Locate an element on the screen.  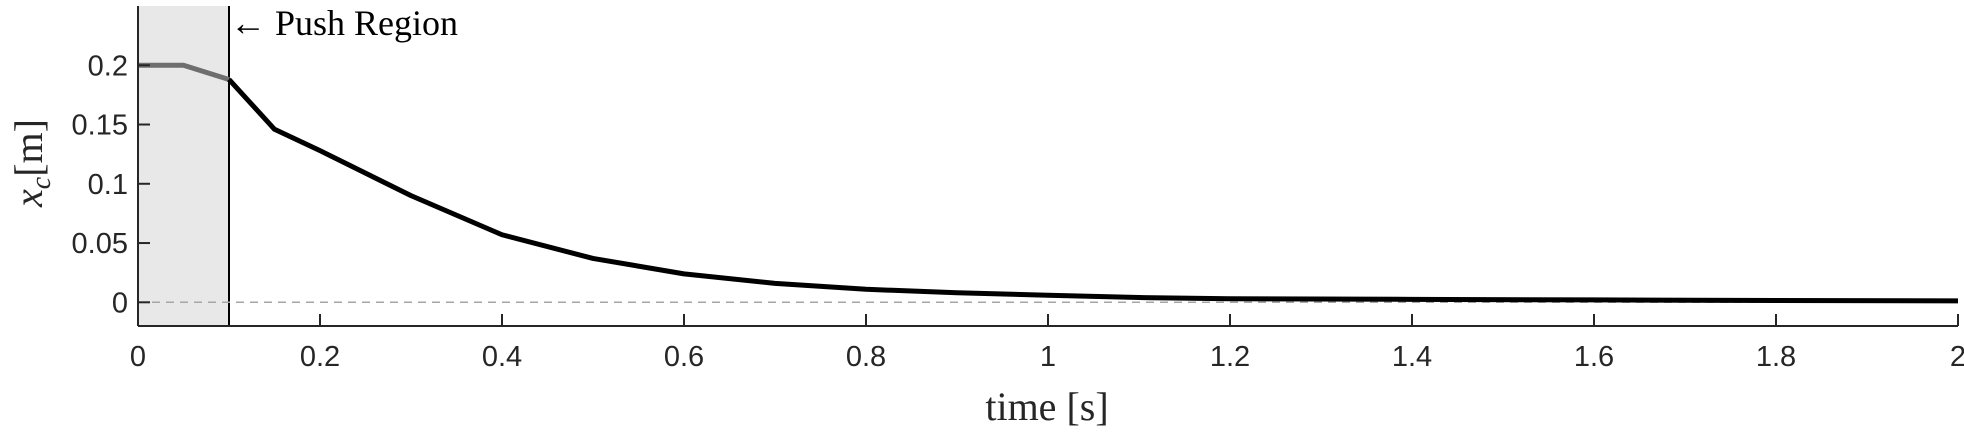
x-tick-label: 1.8 is located at coordinates (1776, 357).